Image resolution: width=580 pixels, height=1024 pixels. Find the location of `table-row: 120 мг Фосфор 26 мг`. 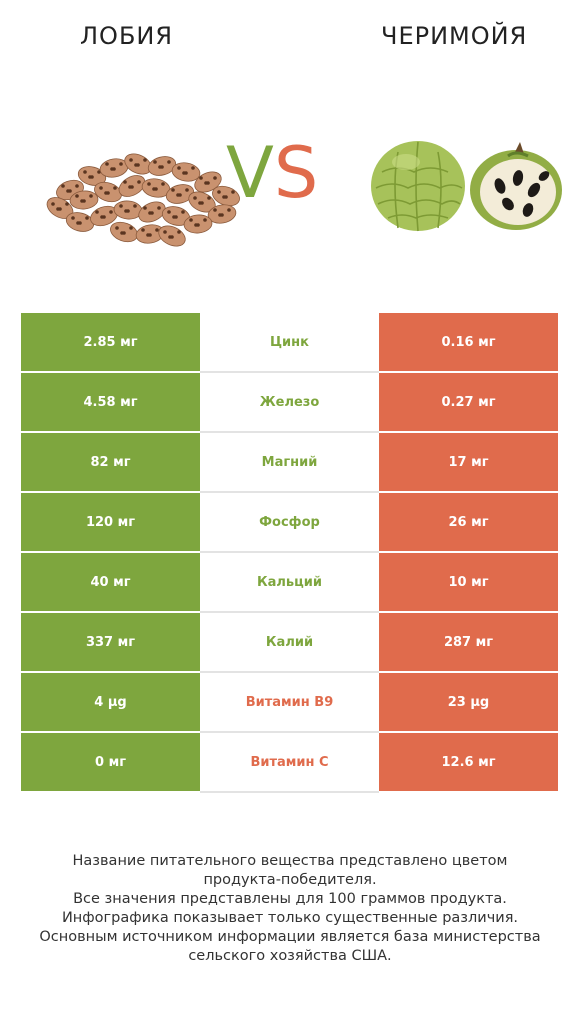

table-row: 120 мг Фосфор 26 мг is located at coordinates (289, 522).